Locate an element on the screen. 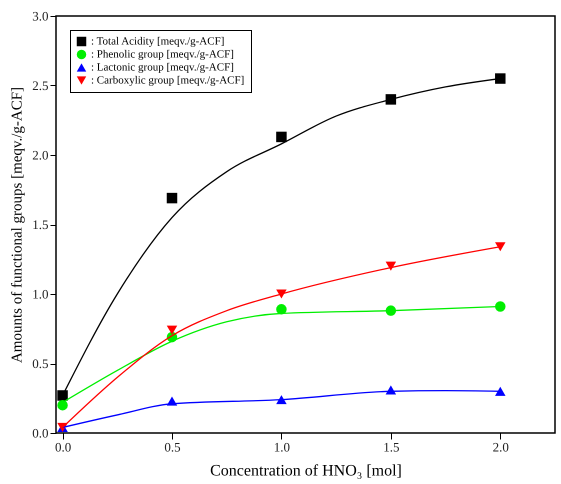 The height and width of the screenshot is (484, 561). legend-label: : Phenolic group [meqv./g-ACF] is located at coordinates (162, 54).